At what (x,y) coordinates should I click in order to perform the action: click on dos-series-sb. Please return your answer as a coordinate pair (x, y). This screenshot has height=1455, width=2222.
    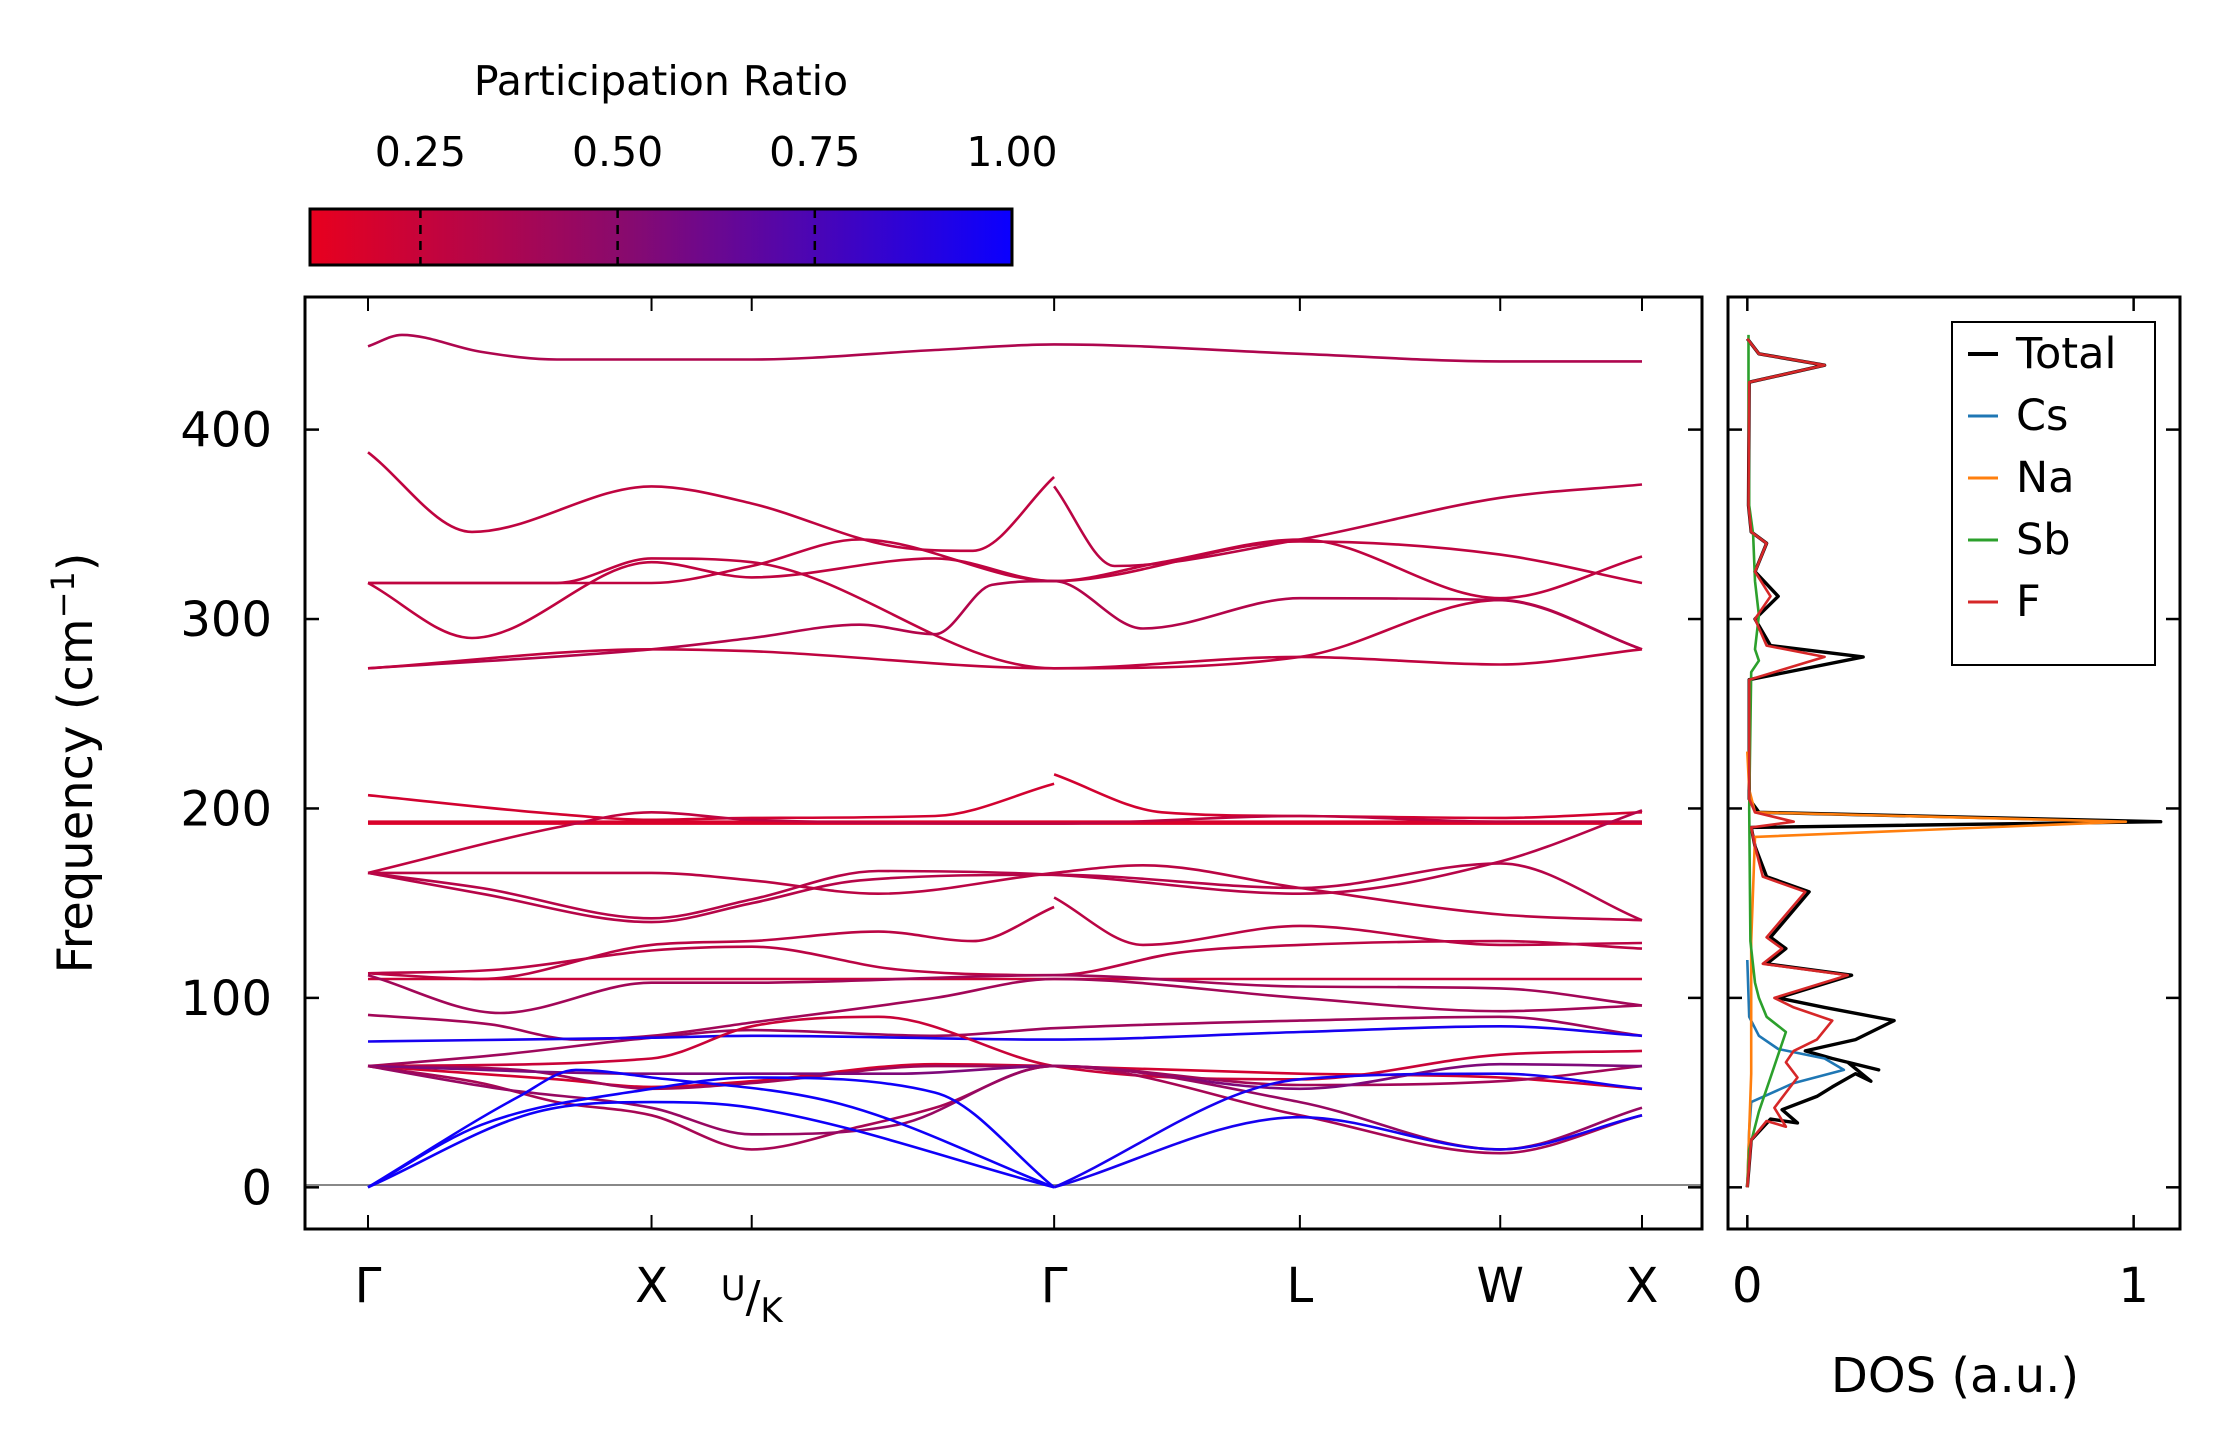
    Looking at the image, I should click on (1767, 761).